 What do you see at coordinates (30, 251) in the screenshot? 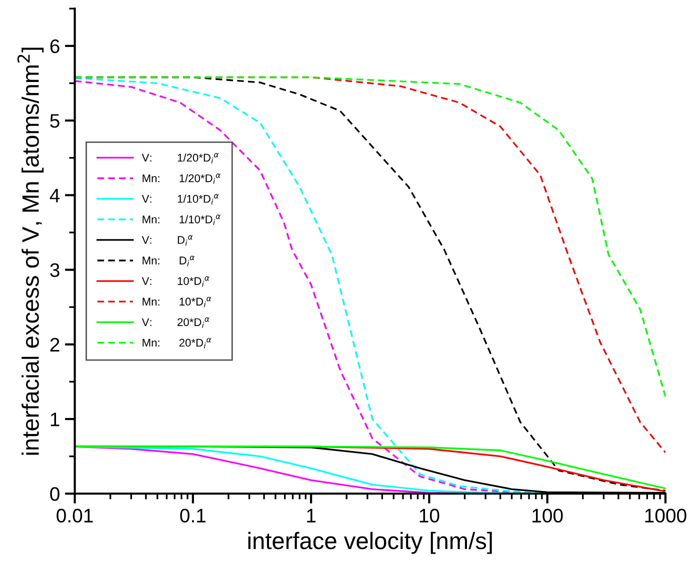
I see `y-axis-title: interfacial excess of V, Mn [atoms/nm$^{2}$]` at bounding box center [30, 251].